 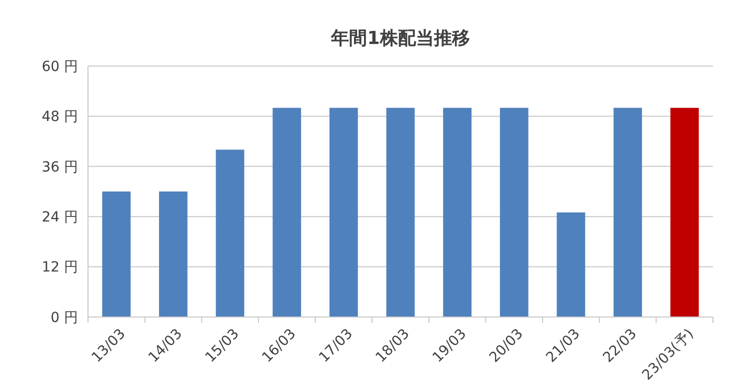 What do you see at coordinates (400, 38) in the screenshot?
I see `chart-title: 年間1株配当推移` at bounding box center [400, 38].